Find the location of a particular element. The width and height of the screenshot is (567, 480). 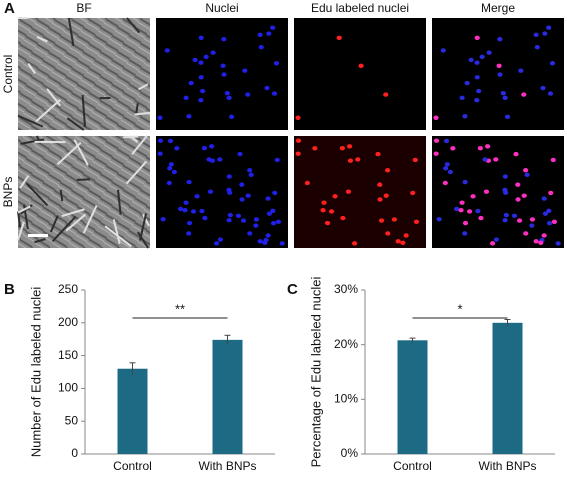

column-label: Nuclei is located at coordinates (221, 8).